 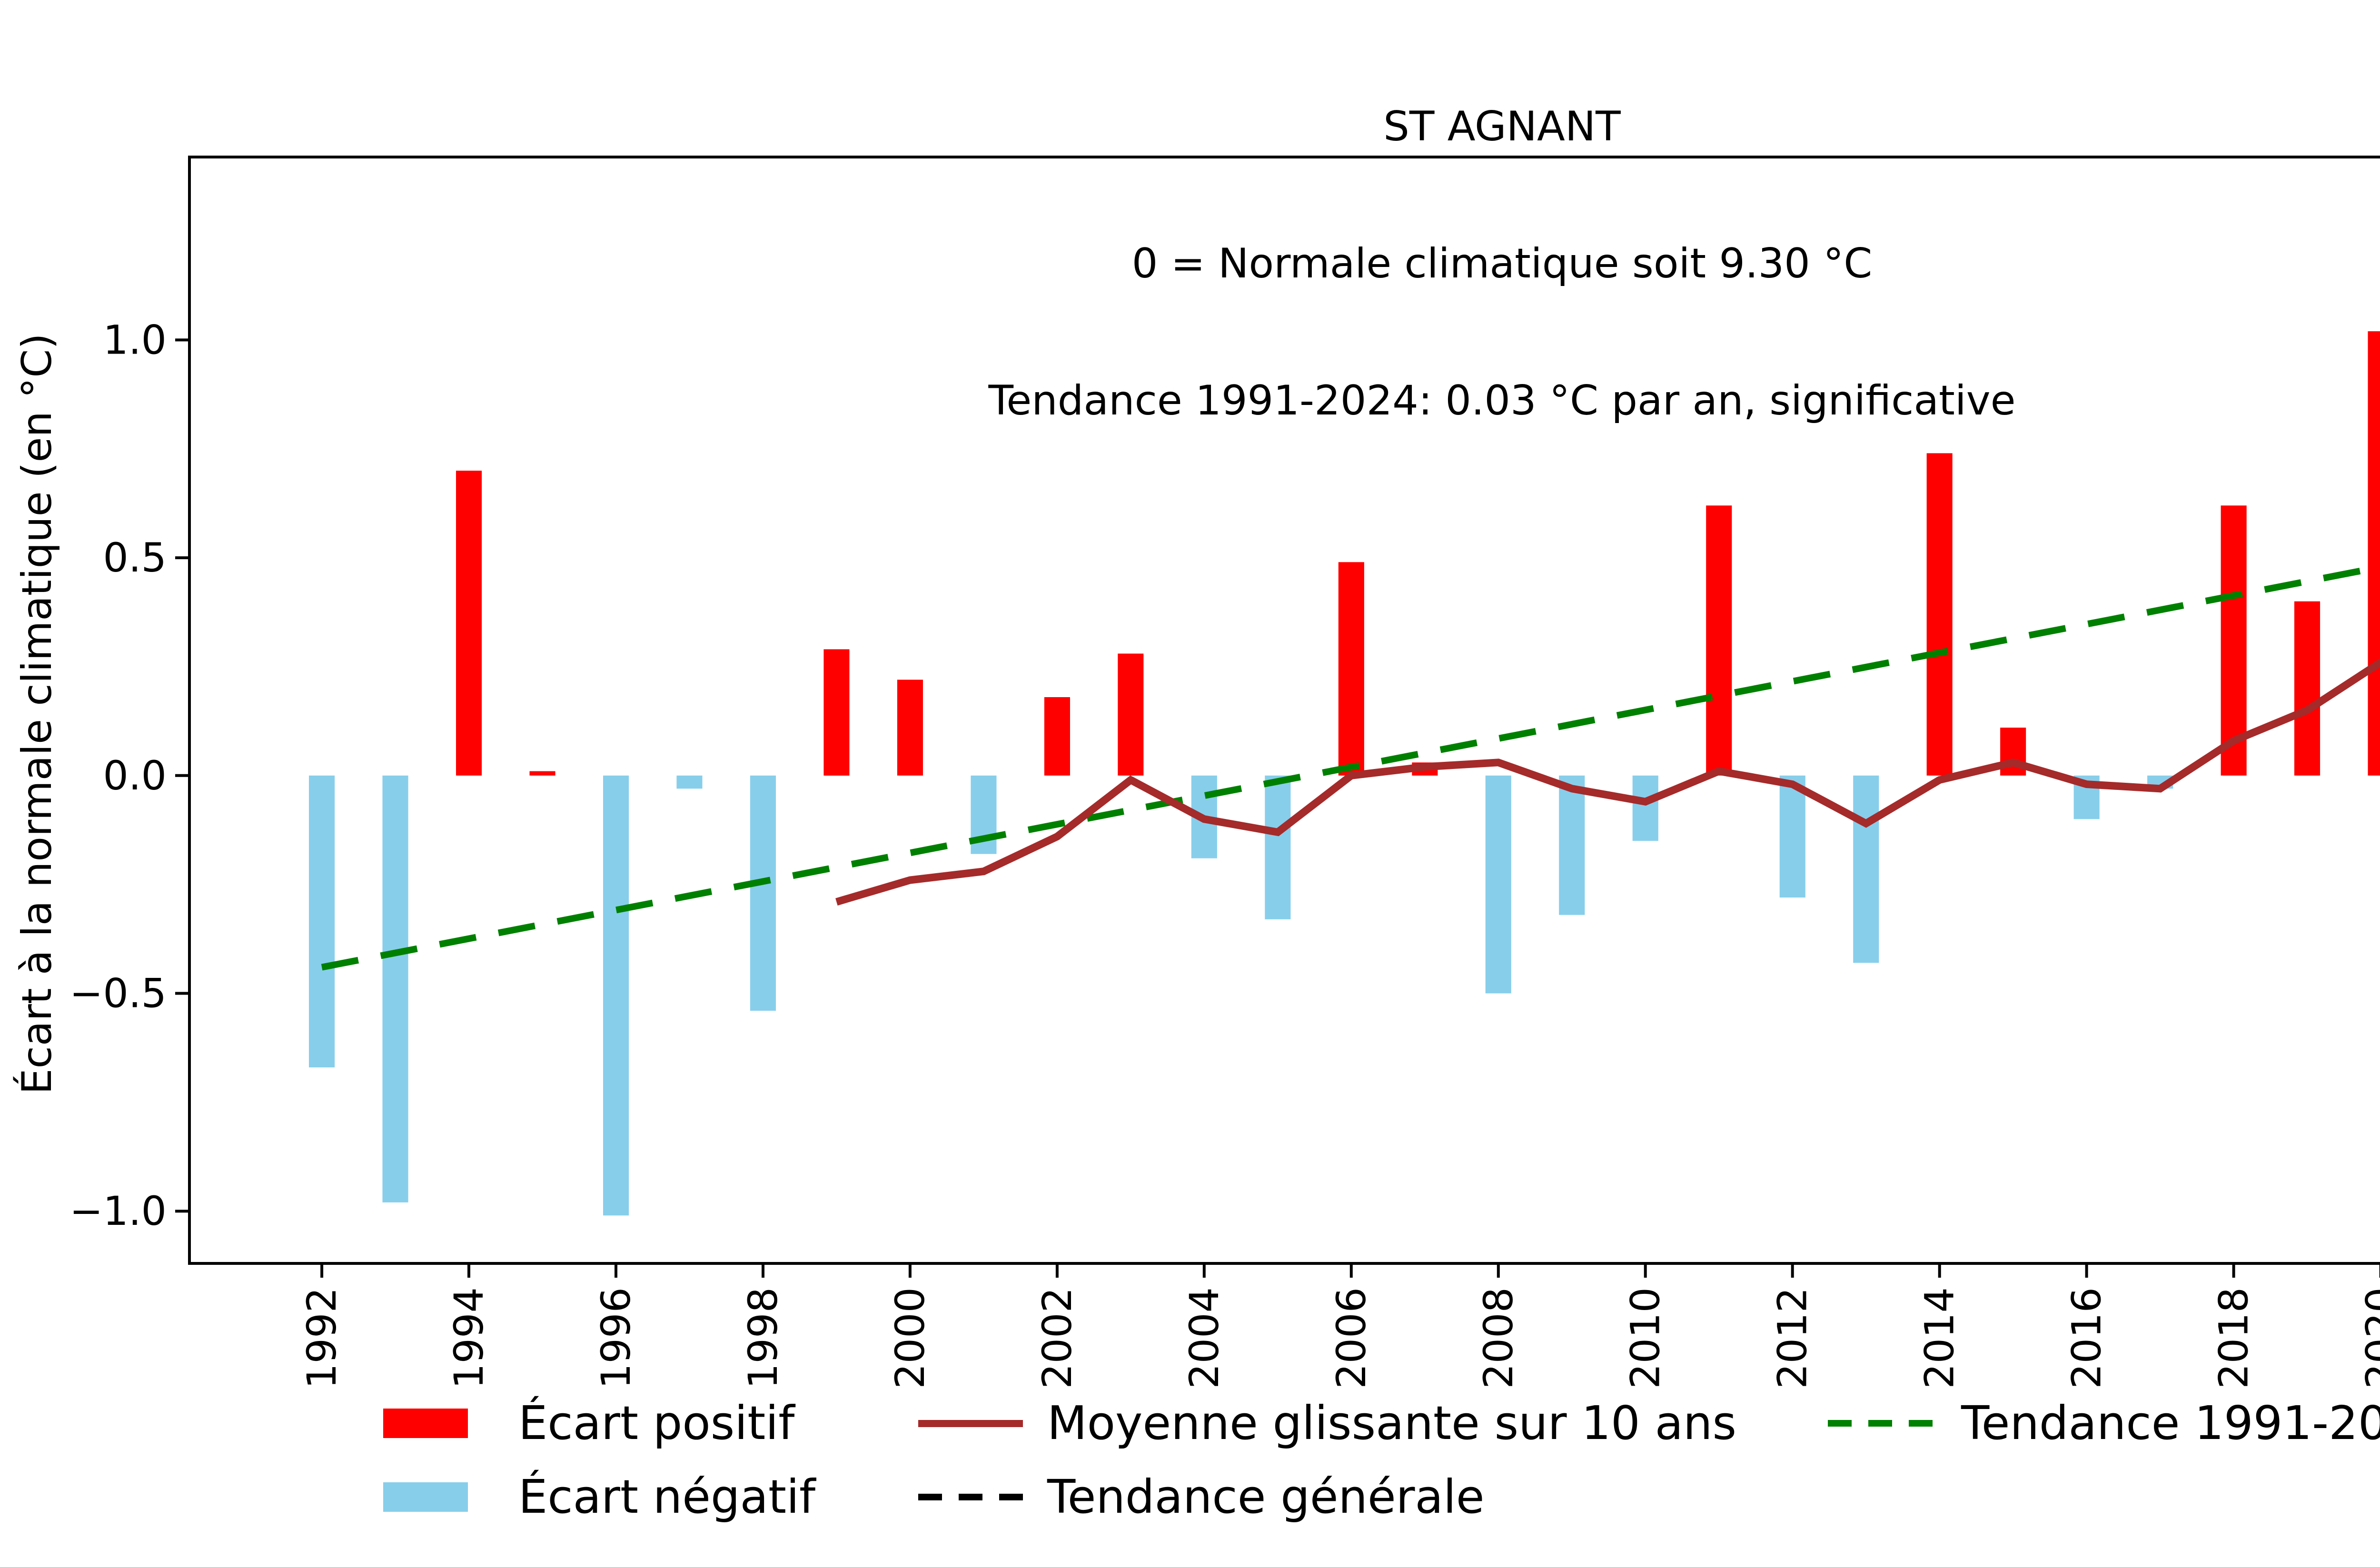 What do you see at coordinates (1498, 1338) in the screenshot?
I see `x-tick-label: 2008` at bounding box center [1498, 1338].